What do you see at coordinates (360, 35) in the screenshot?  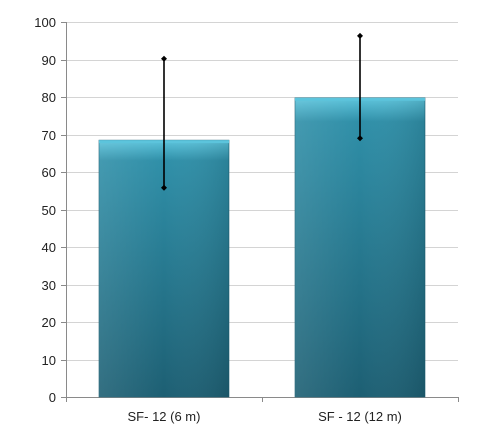 I see `error-bar-2-upper-marker` at bounding box center [360, 35].